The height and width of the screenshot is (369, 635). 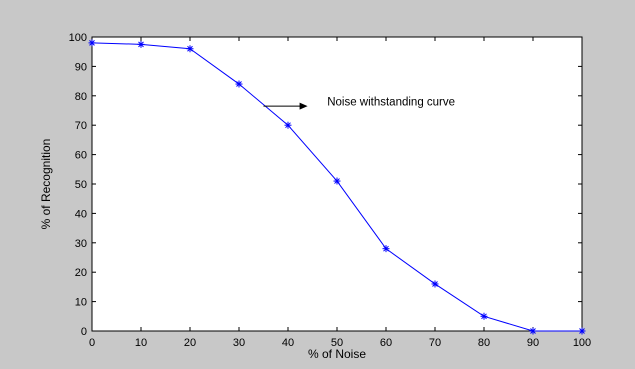 What do you see at coordinates (239, 343) in the screenshot?
I see `x-tick-label: 30` at bounding box center [239, 343].